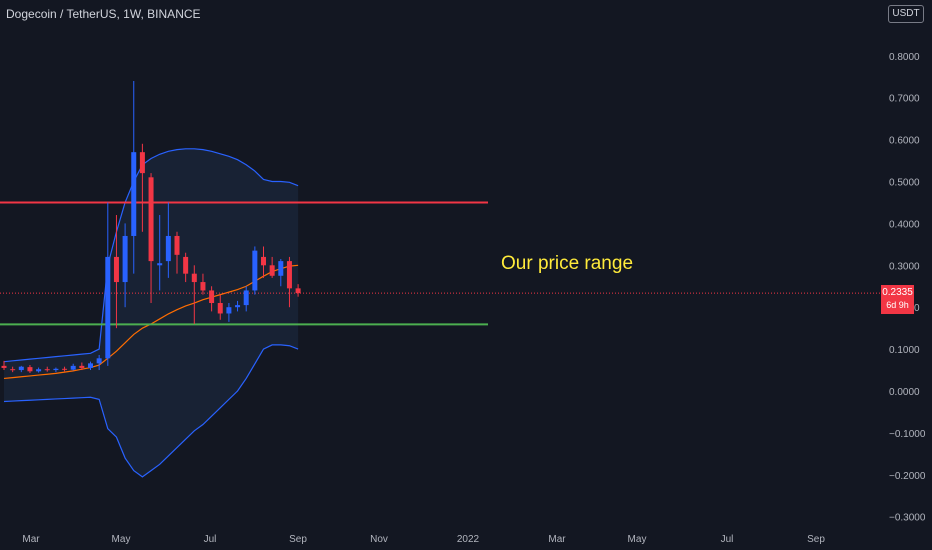 This screenshot has height=550, width=932. What do you see at coordinates (468, 539) in the screenshot?
I see `x-tick-label: 2022` at bounding box center [468, 539].